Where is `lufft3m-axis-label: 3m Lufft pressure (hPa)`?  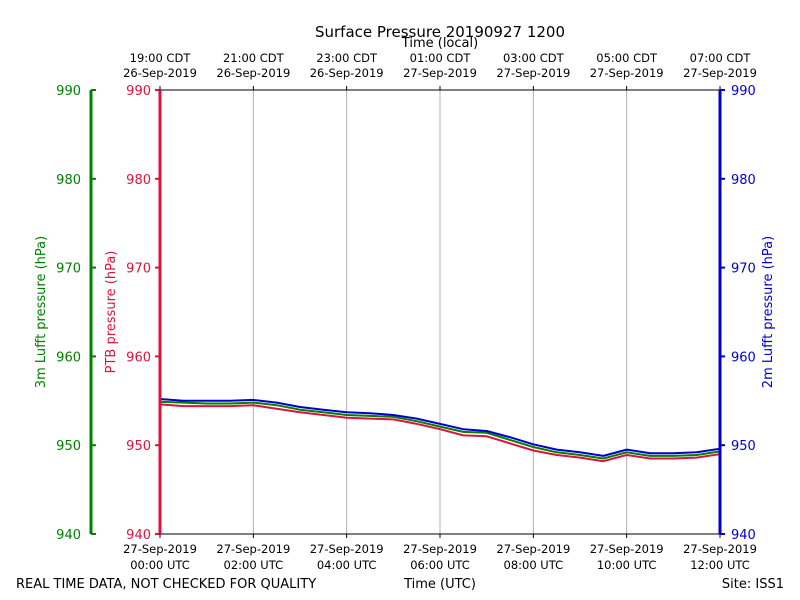
lufft3m-axis-label: 3m Lufft pressure (hPa) is located at coordinates (41, 312).